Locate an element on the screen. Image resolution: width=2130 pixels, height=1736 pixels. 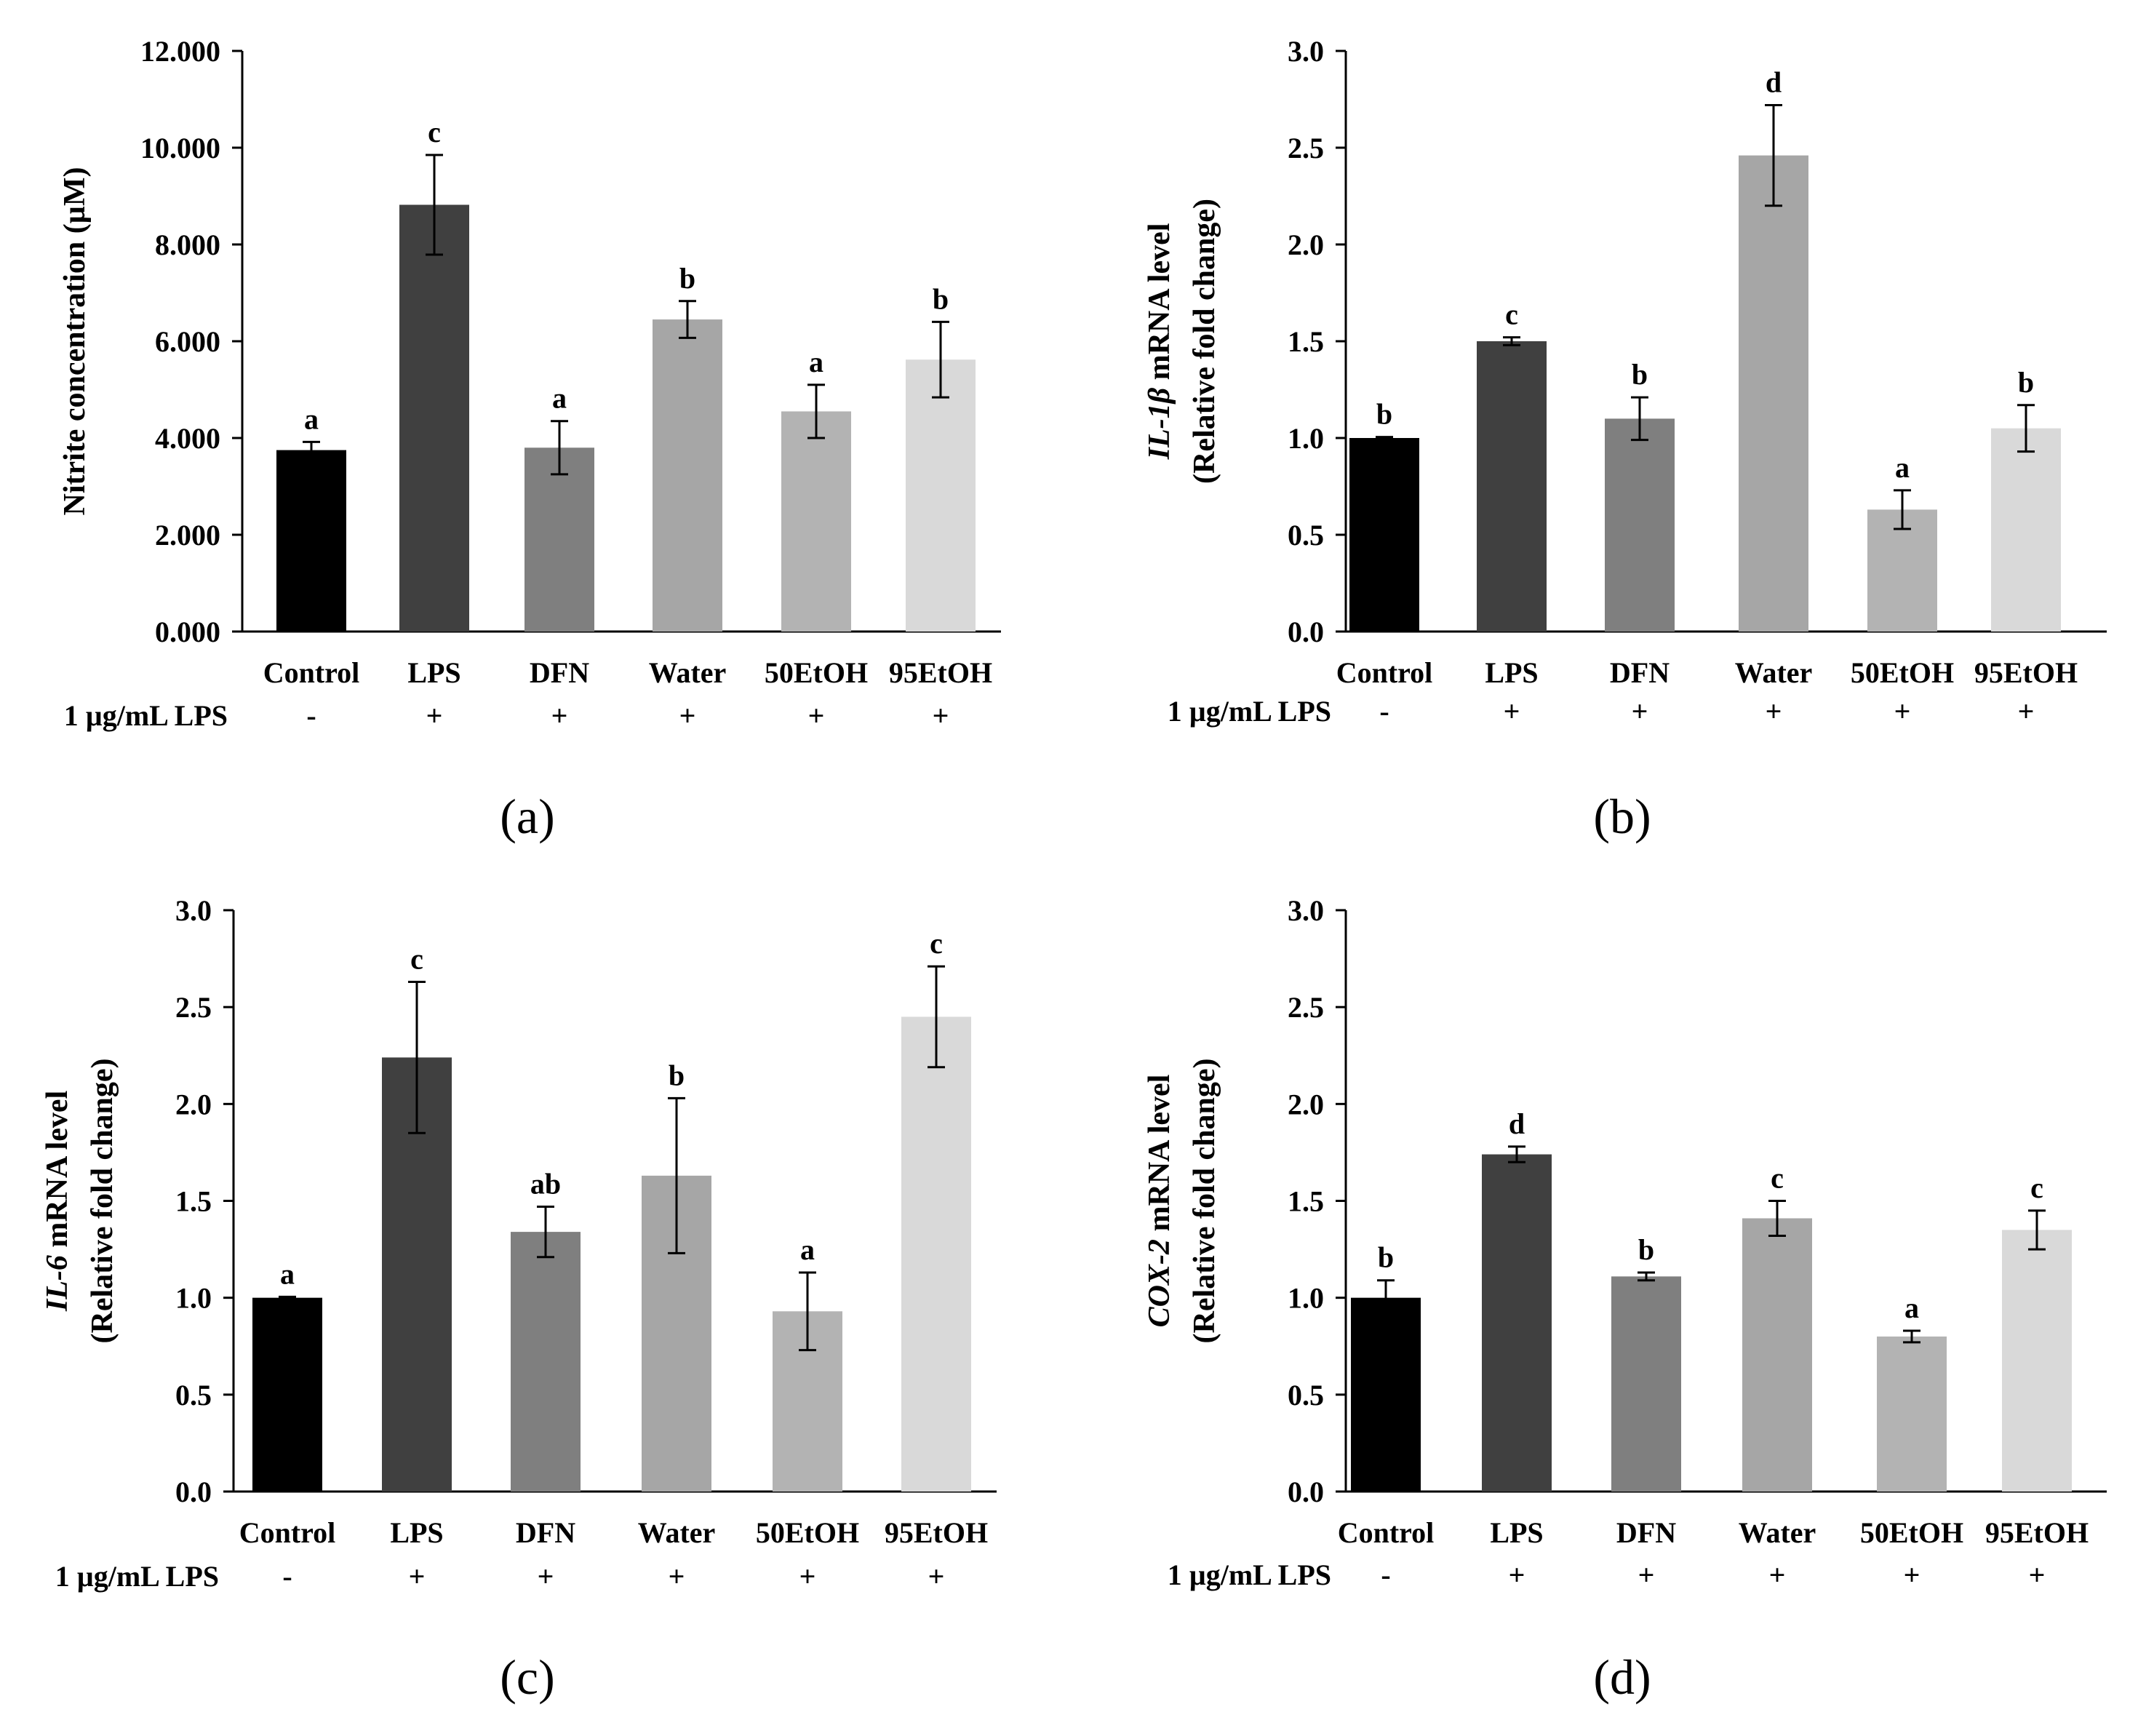
x-tick-label: LPS is located at coordinates (433, 673).